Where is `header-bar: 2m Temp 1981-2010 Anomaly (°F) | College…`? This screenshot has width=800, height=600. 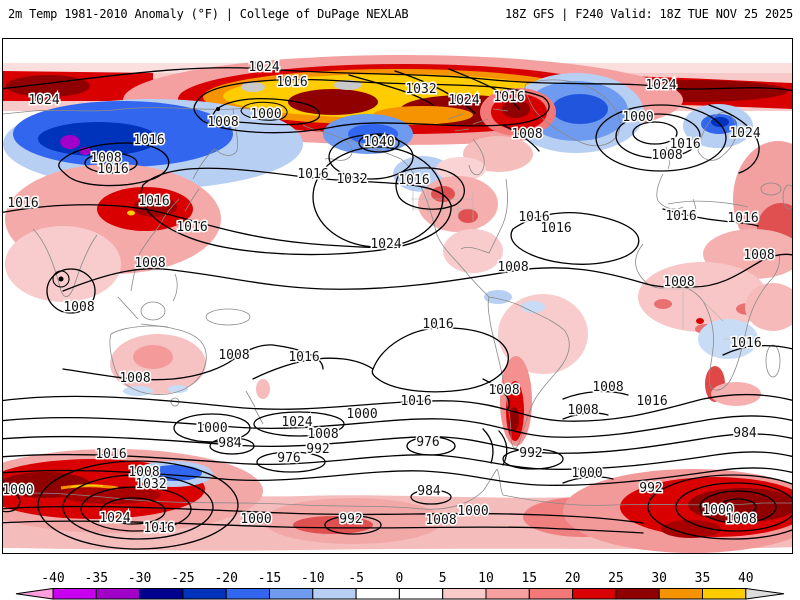
header-bar: 2m Temp 1981-2010 Anomaly (°F) | College… is located at coordinates (400, 28).